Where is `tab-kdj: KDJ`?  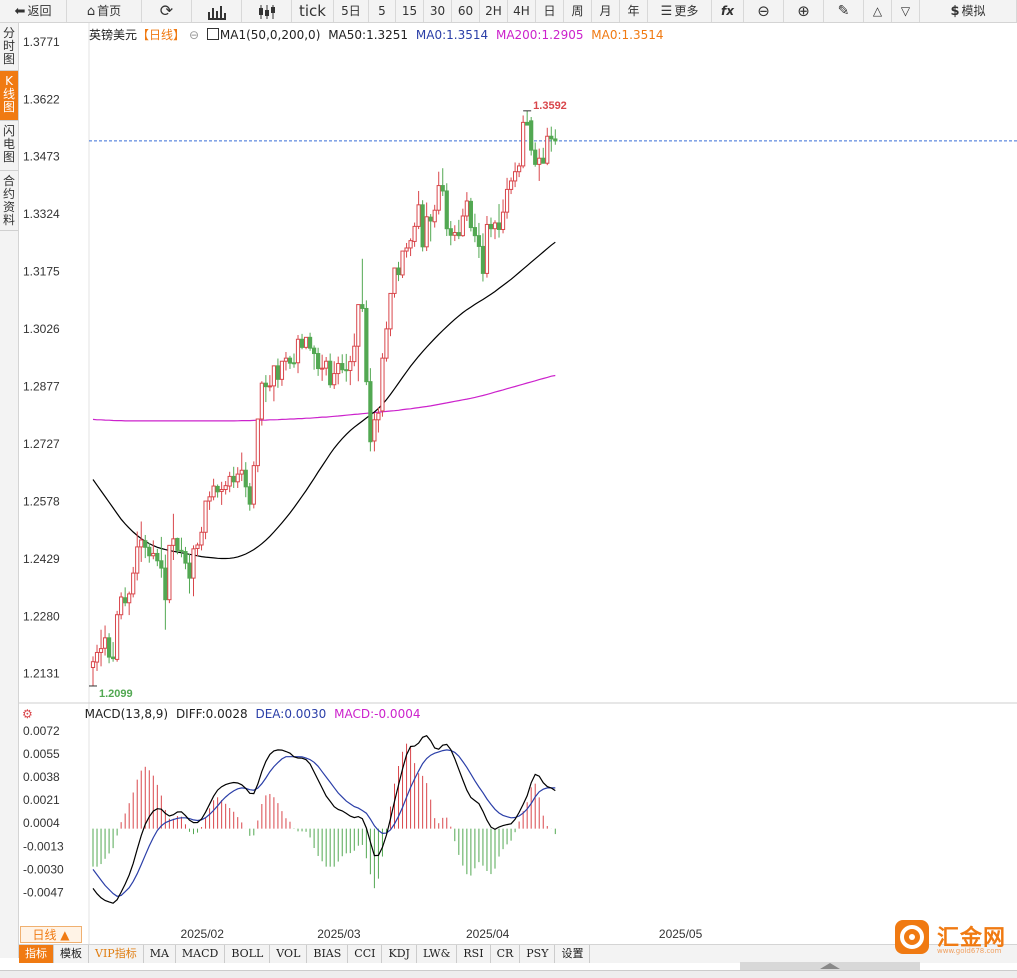
tab-kdj: KDJ is located at coordinates (399, 954).